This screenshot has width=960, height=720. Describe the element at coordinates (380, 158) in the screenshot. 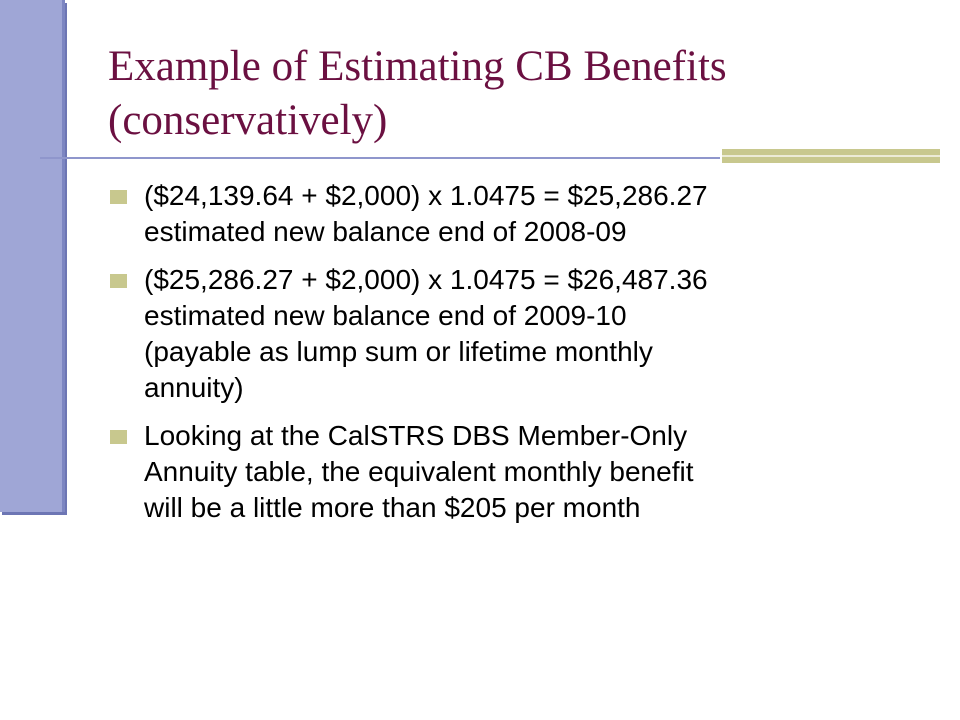

I see `title-divider` at that location.